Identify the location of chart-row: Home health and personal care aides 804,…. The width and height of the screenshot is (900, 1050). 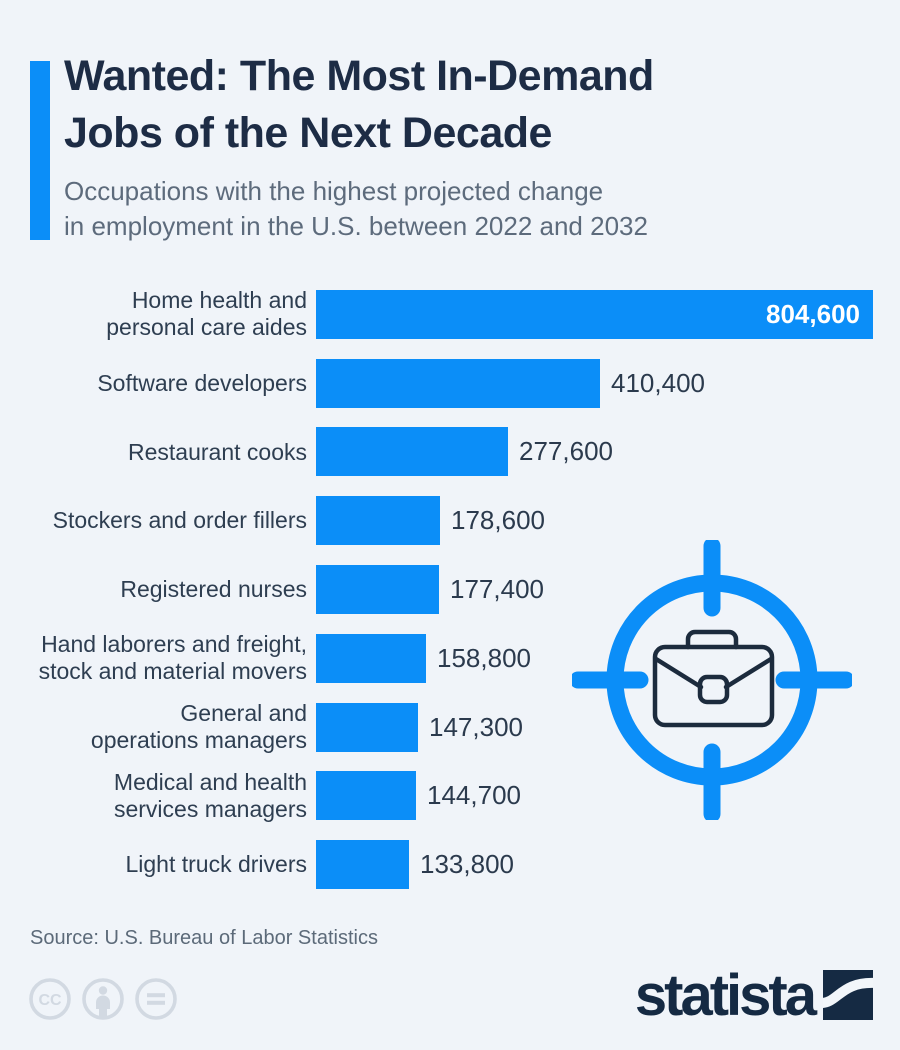
(452, 314).